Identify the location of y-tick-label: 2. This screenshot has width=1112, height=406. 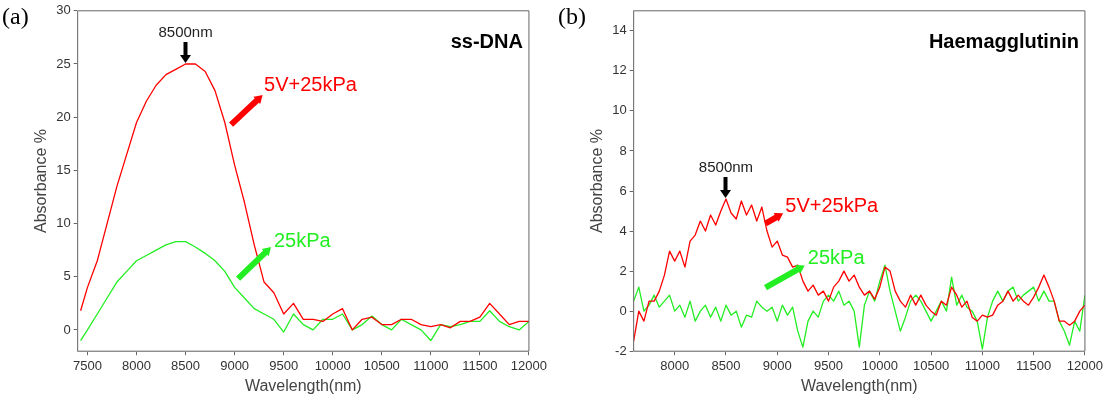
(623, 270).